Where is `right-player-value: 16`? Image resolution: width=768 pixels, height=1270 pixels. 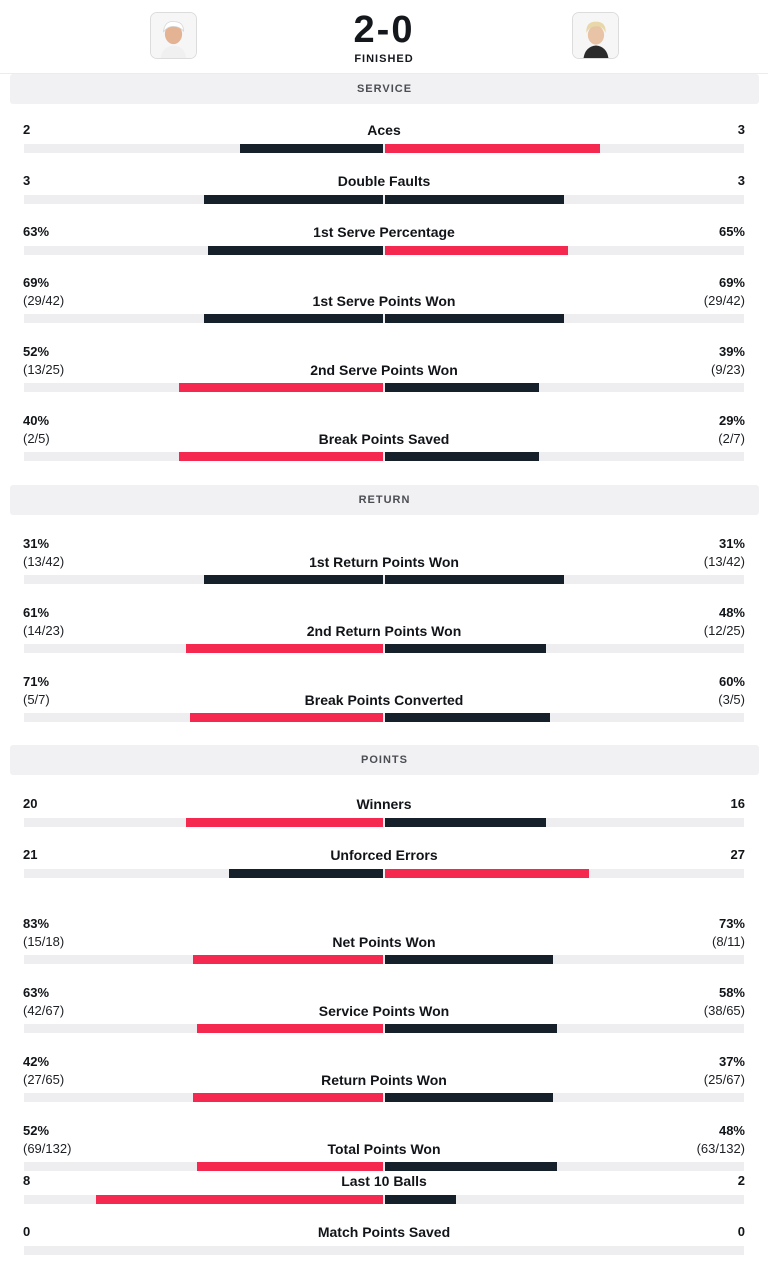
right-player-value: 16 is located at coordinates (737, 803).